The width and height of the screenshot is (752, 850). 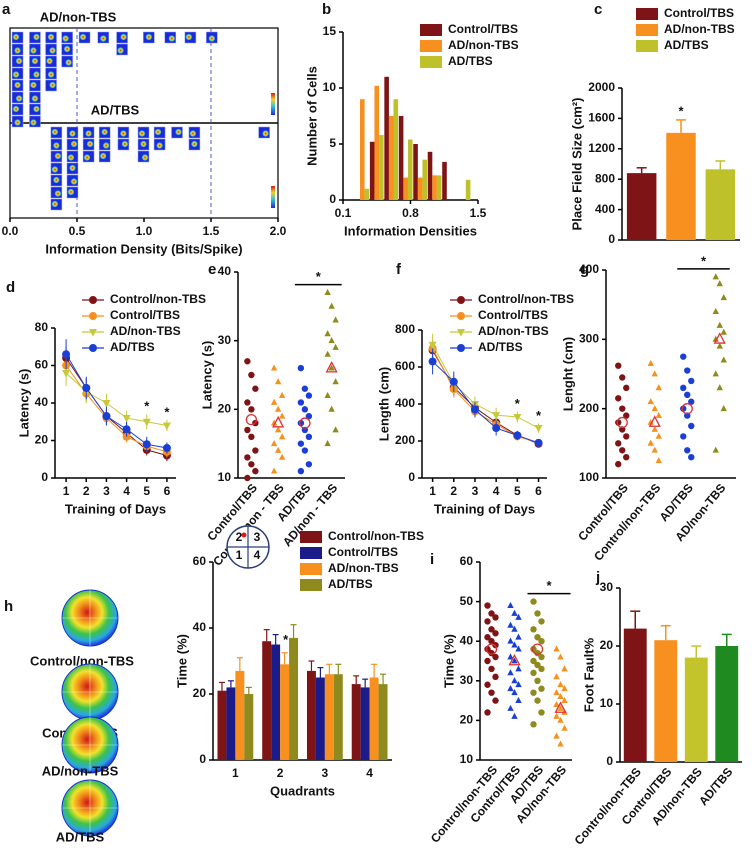 I want to click on mean-marker, so click(x=331, y=366).